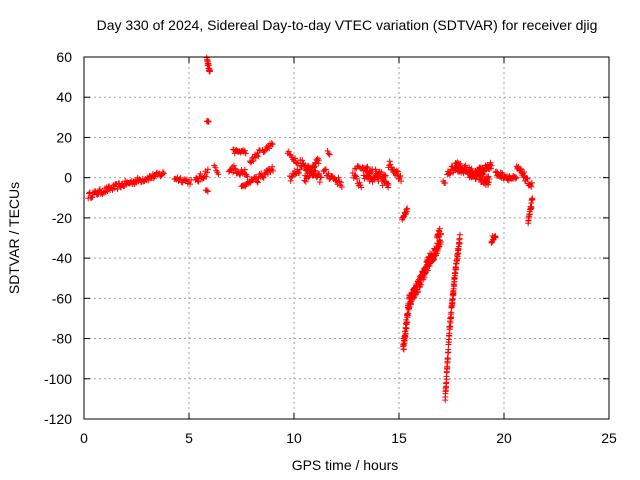 This screenshot has height=480, width=640. Describe the element at coordinates (62, 298) in the screenshot. I see `y-tick-label: -60` at that location.